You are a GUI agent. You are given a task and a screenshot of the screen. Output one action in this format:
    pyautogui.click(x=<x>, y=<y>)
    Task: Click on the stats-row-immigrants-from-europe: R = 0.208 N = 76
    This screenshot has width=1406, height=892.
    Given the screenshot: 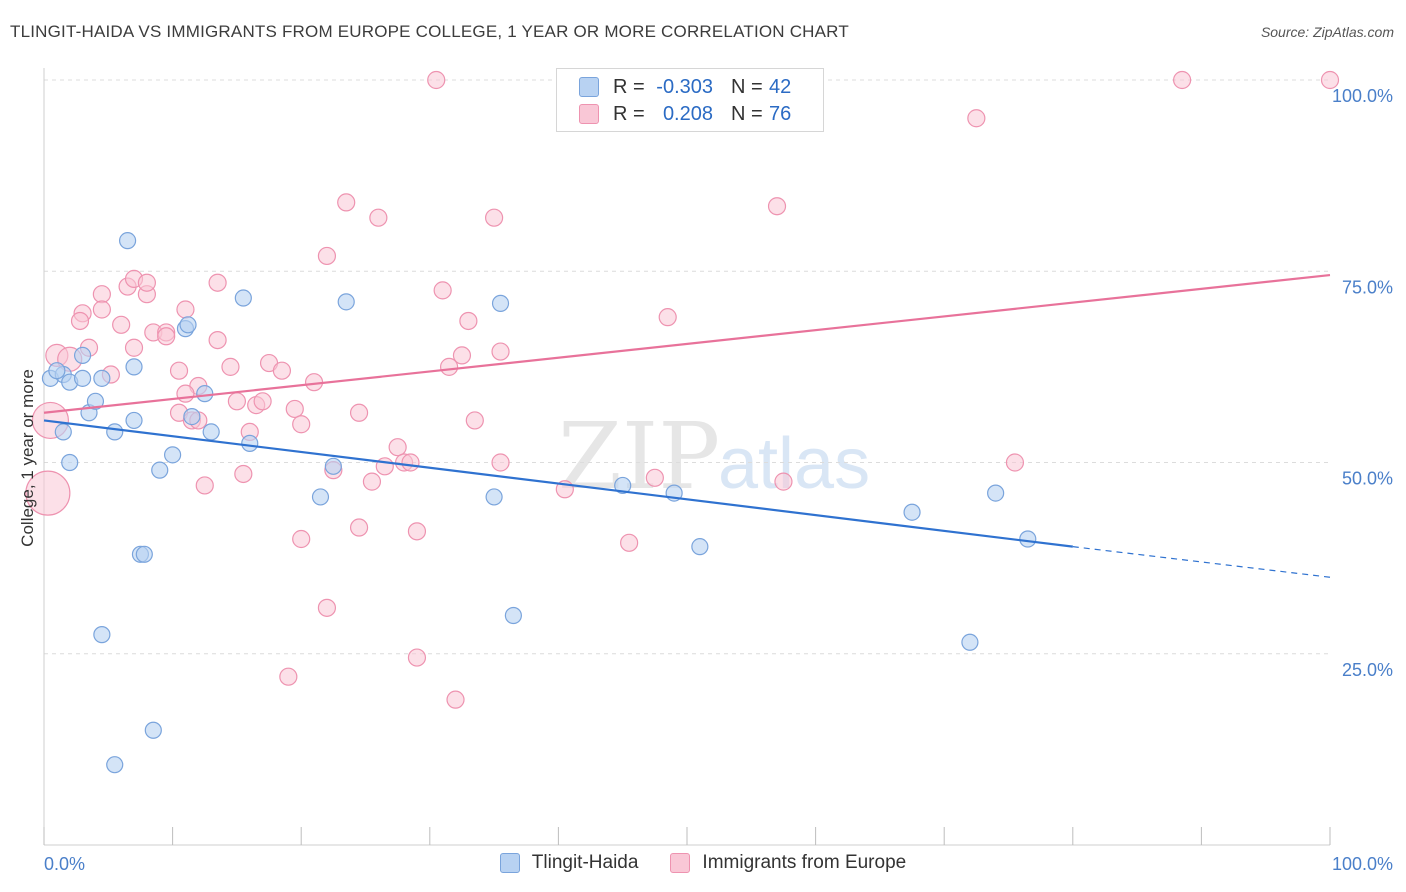 What is the action you would take?
    pyautogui.click(x=685, y=114)
    